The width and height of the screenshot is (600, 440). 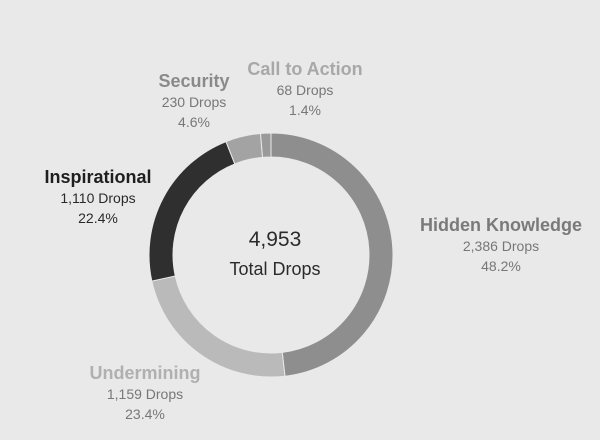 I want to click on label-hidden-knowledge: Hidden Knowledge 2,386 Drops 48.2%, so click(x=501, y=245).